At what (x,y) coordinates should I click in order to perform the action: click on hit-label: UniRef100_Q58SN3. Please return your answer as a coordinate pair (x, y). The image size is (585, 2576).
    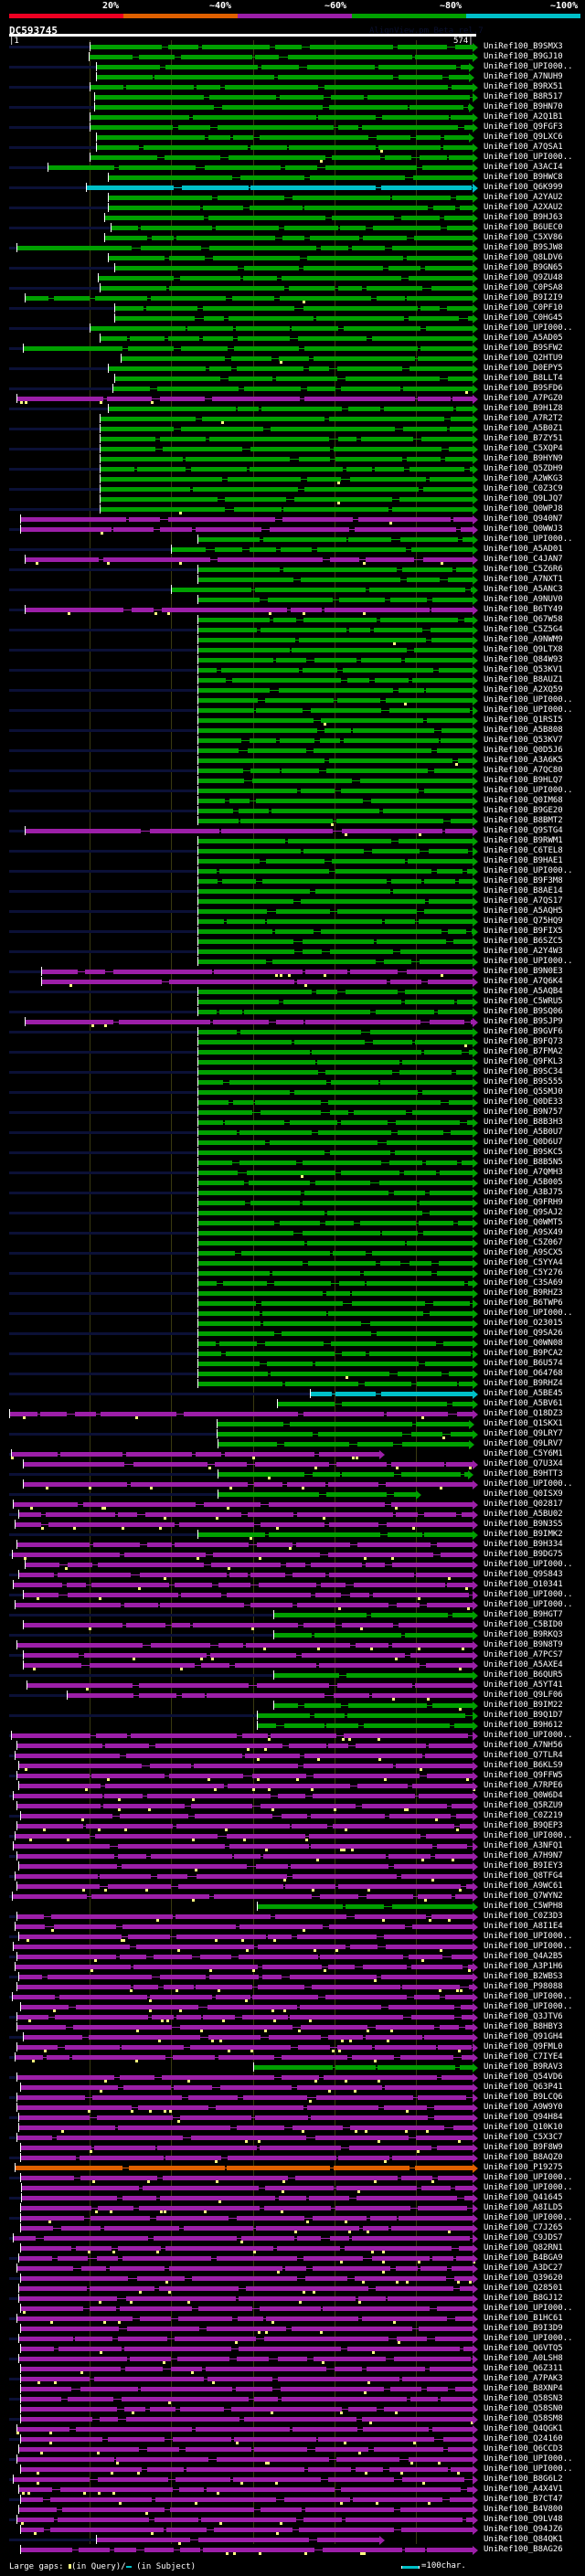
    Looking at the image, I should click on (523, 2398).